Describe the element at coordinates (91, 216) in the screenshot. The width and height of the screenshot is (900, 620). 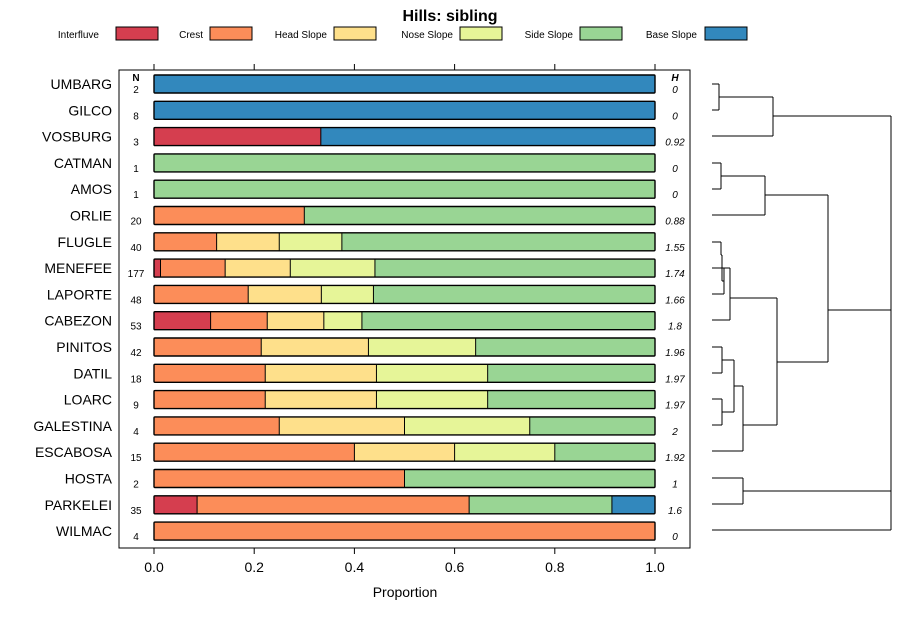
I see `row-label: ORLIE` at that location.